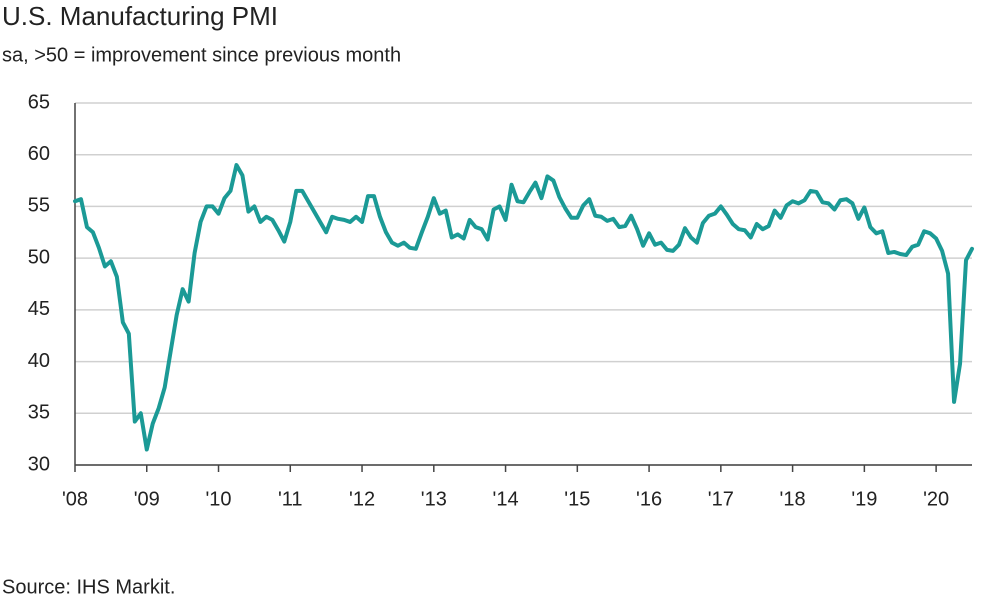  Describe the element at coordinates (290, 499) in the screenshot. I see `x-tick-label: '11` at that location.